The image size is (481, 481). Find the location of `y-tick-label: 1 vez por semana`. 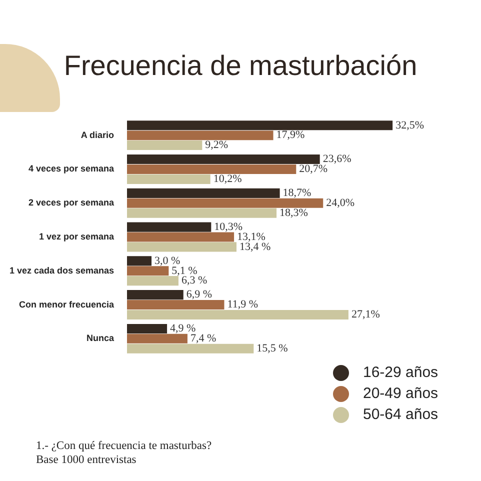

y-tick-label: 1 vez por semana is located at coordinates (76, 236).